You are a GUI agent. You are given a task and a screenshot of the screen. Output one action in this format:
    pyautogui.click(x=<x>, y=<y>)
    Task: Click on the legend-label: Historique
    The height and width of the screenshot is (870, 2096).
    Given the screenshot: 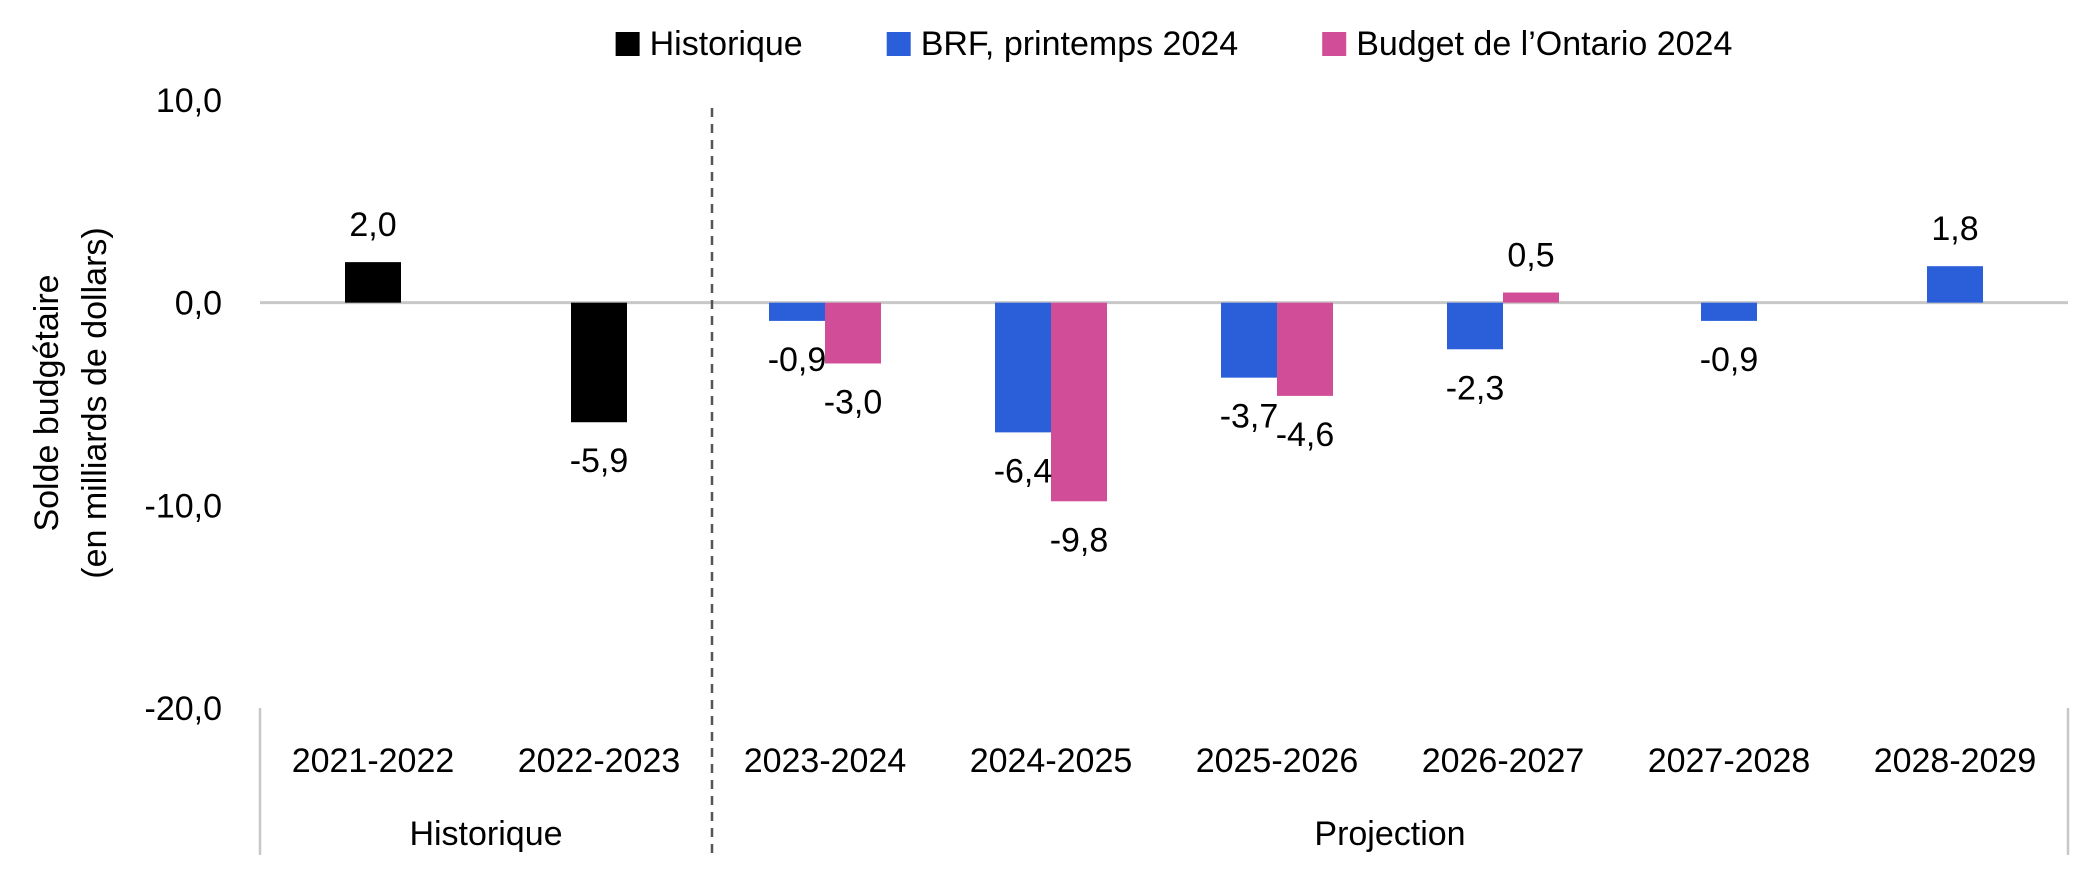 What is the action you would take?
    pyautogui.click(x=726, y=44)
    